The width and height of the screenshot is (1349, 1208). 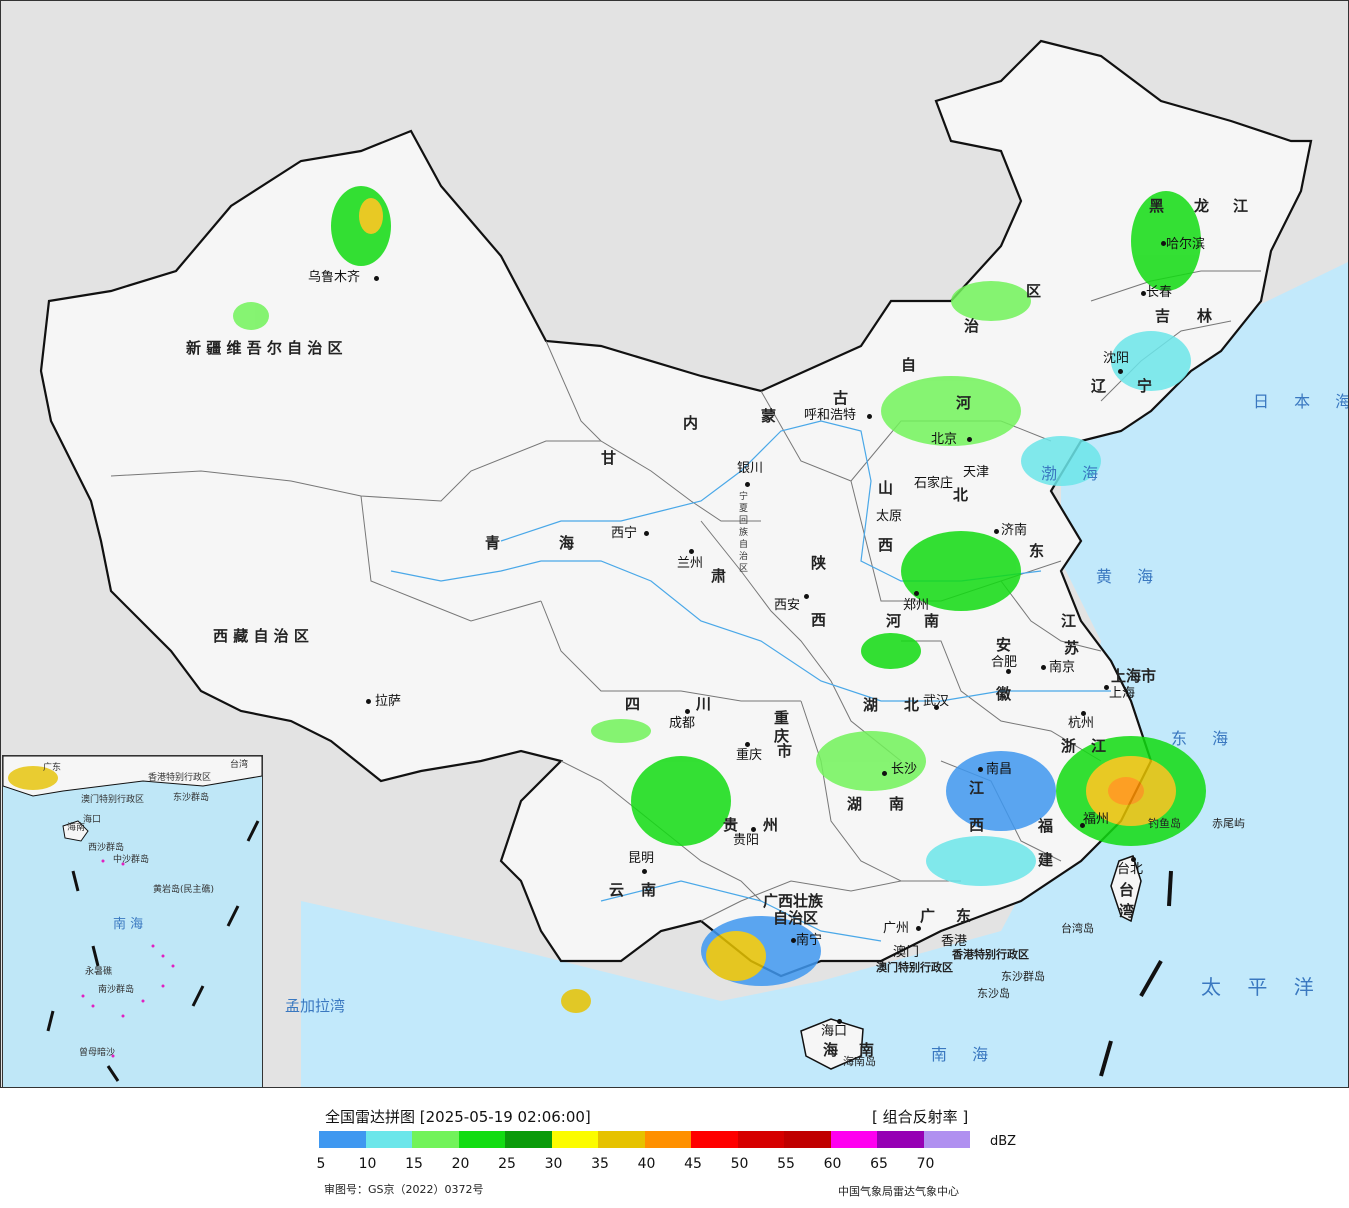 I want to click on city-hohhot: 呼和浩特, so click(x=830, y=415).